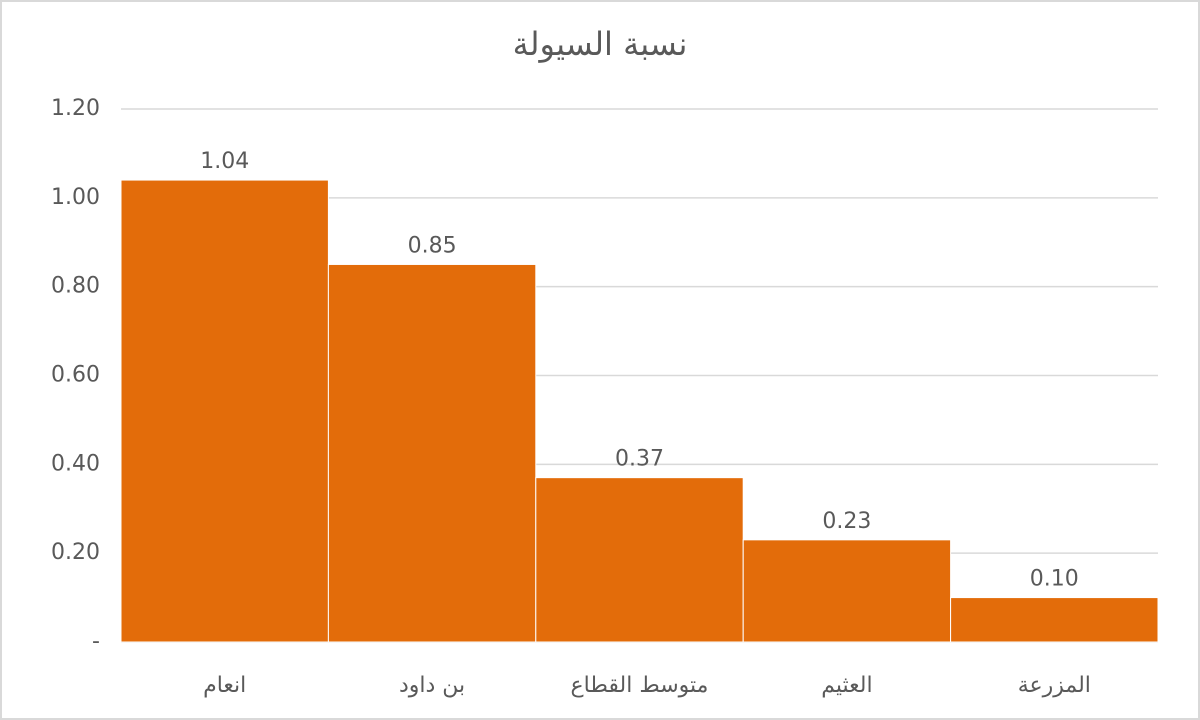 This screenshot has width=1200, height=720. I want to click on value-label: 0.10, so click(1054, 579).